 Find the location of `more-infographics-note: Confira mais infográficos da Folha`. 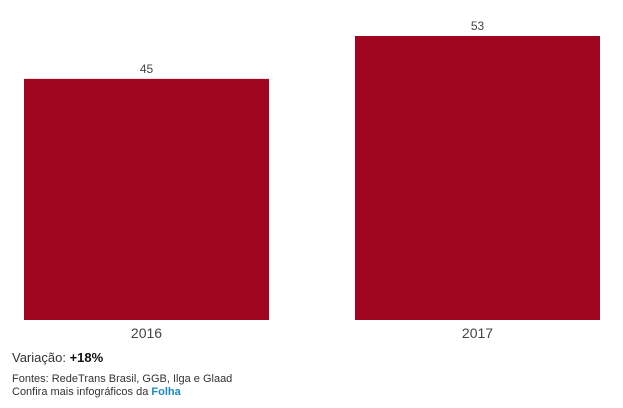

more-infographics-note: Confira mais infográficos da Folha is located at coordinates (96, 392).